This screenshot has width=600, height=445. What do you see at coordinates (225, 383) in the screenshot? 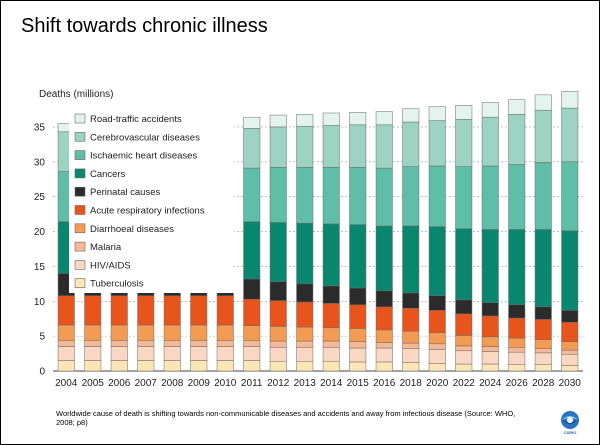
I see `x-tick-label: 2010` at bounding box center [225, 383].